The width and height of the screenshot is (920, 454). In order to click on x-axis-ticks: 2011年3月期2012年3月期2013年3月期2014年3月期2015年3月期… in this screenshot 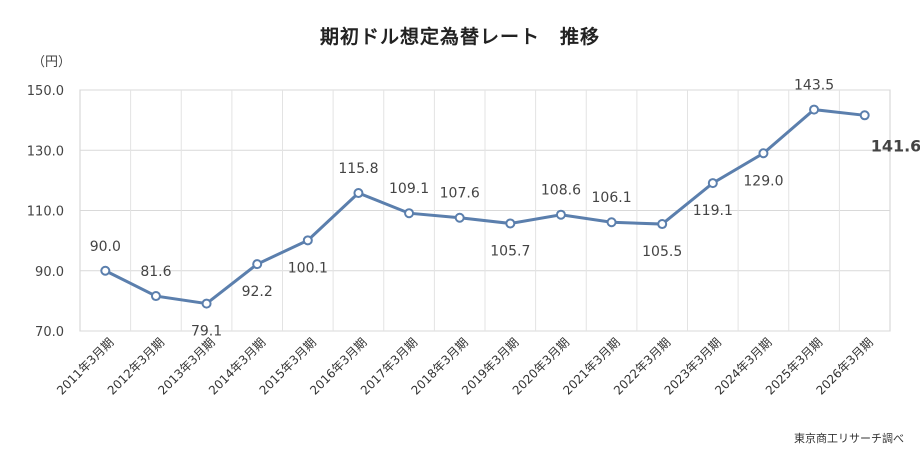, I will do `click(465, 366)`.